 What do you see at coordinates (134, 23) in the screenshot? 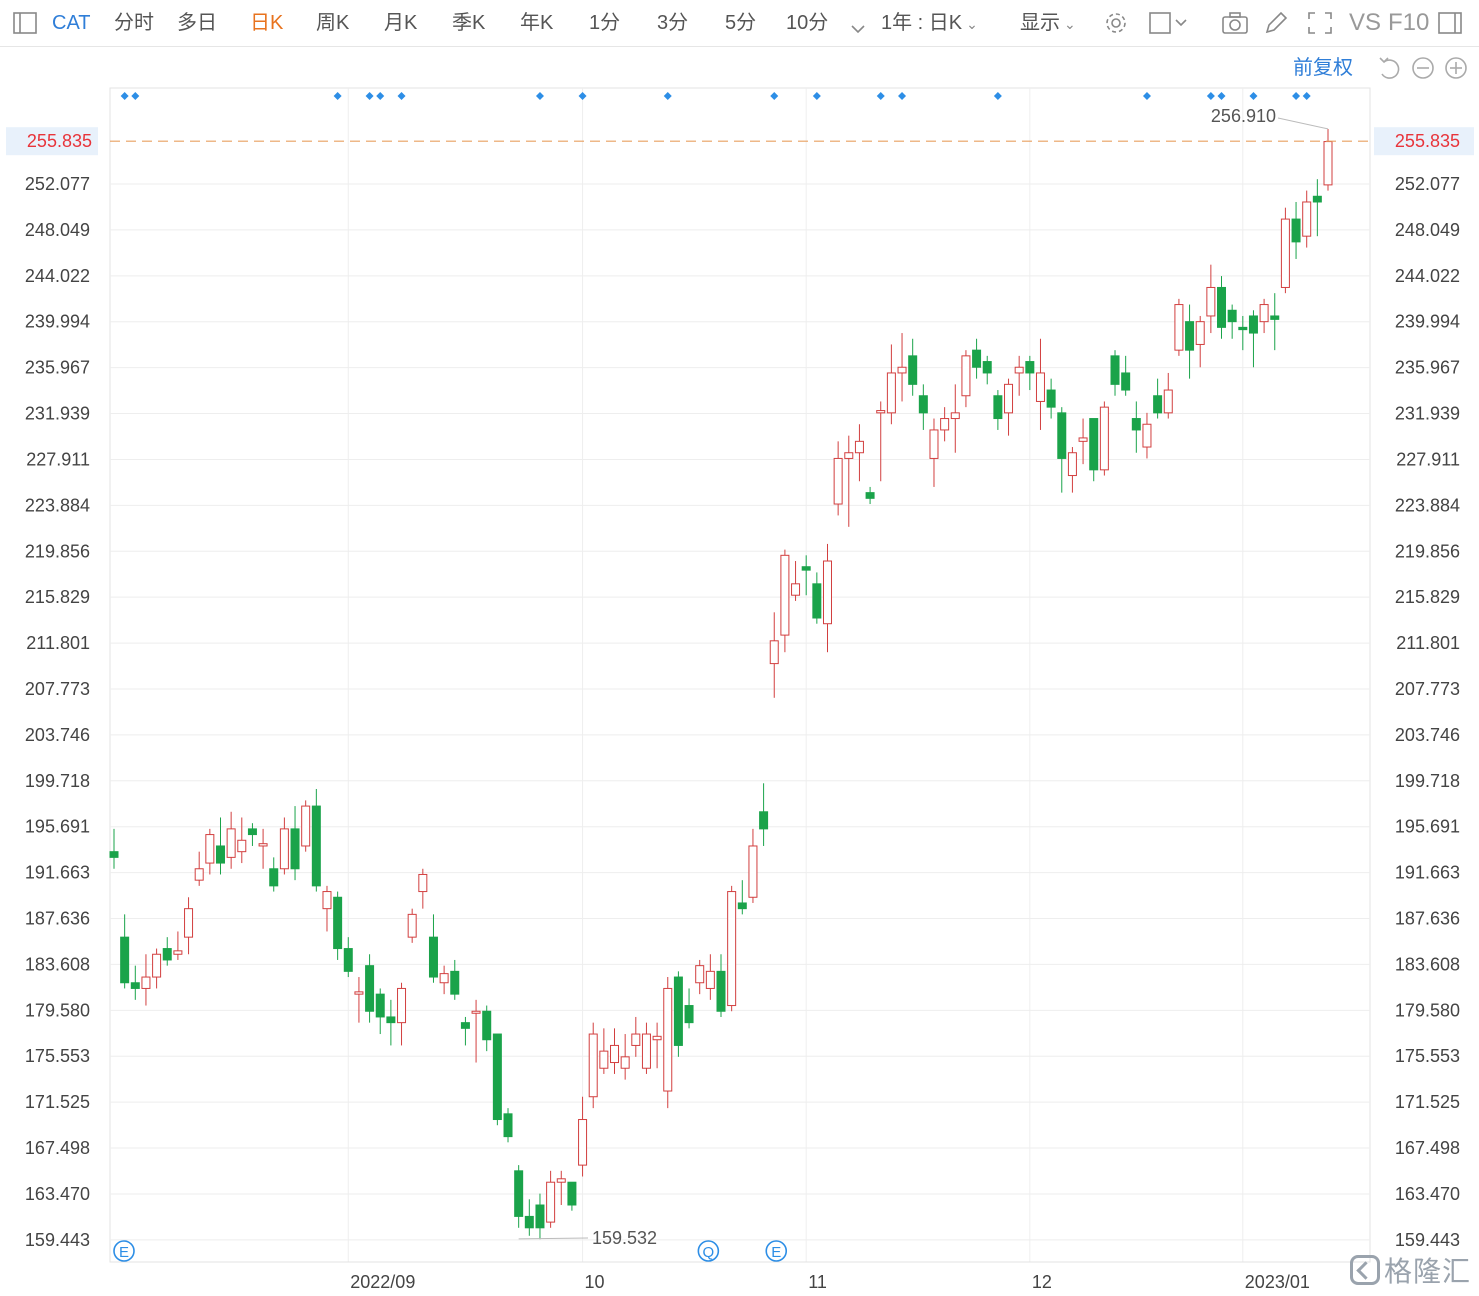
I see `tab-intraday: 分时` at bounding box center [134, 23].